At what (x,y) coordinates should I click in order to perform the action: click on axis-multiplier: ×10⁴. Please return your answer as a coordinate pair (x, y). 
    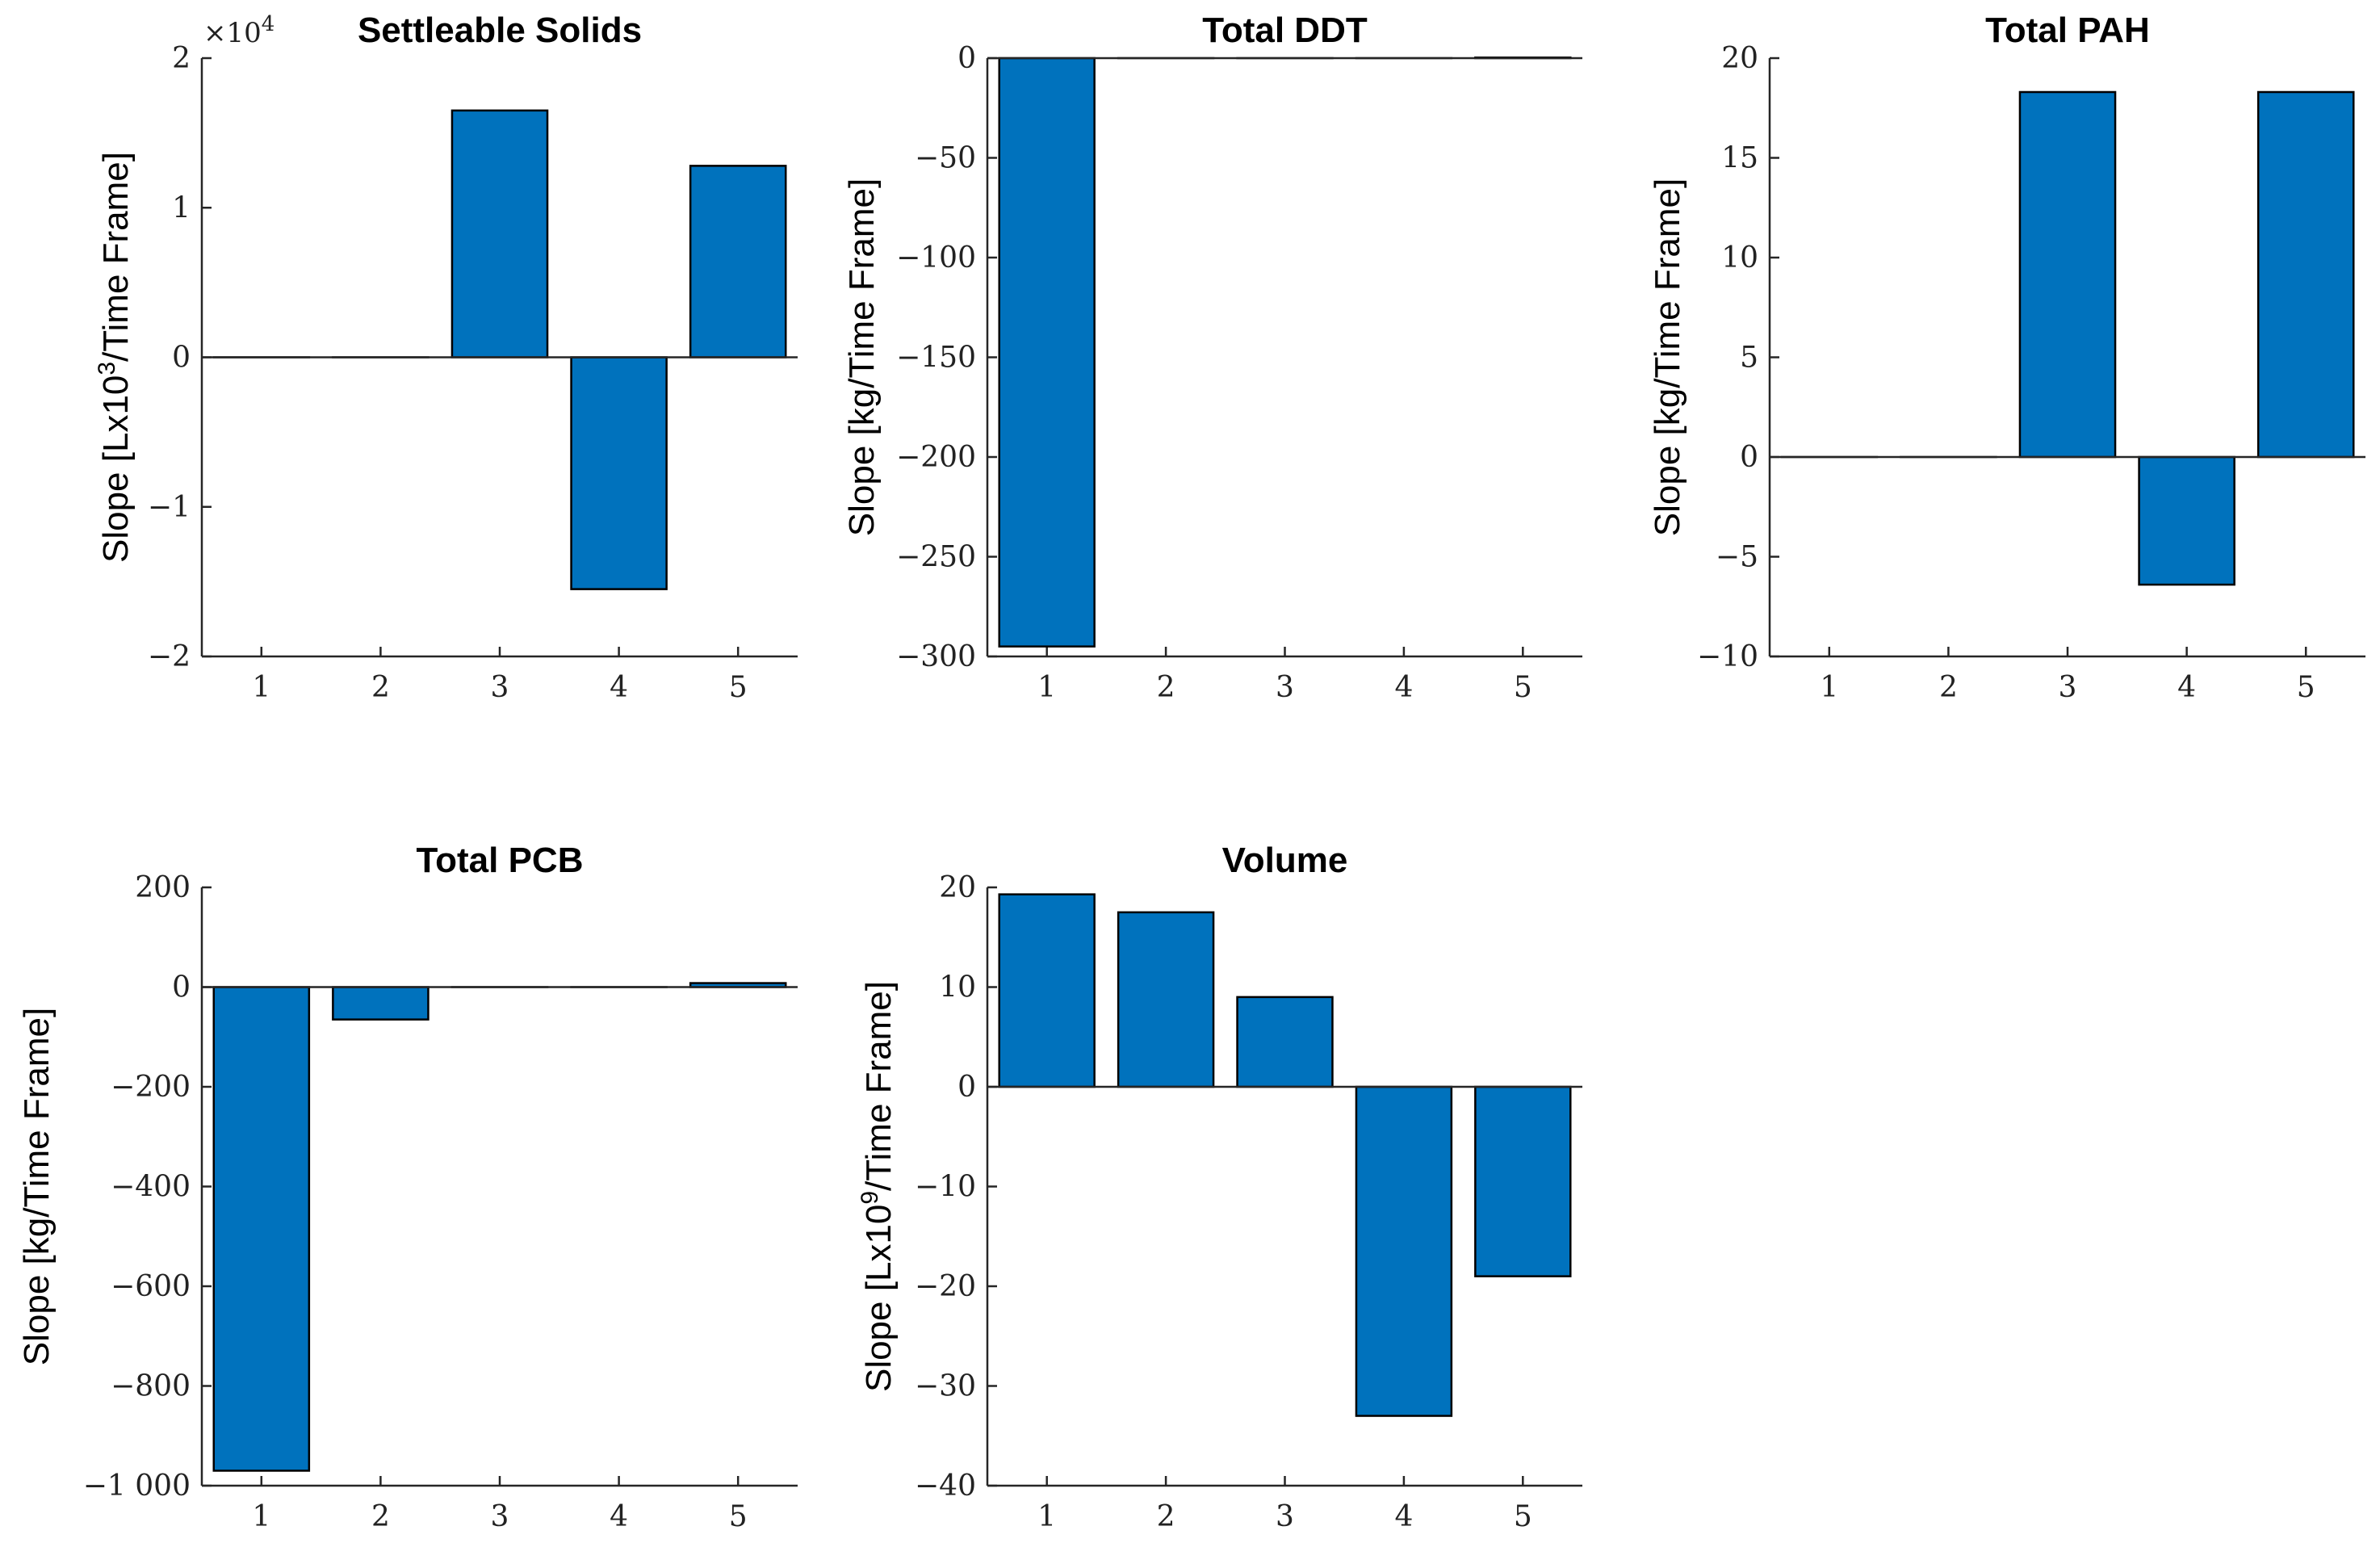
    Looking at the image, I should click on (238, 31).